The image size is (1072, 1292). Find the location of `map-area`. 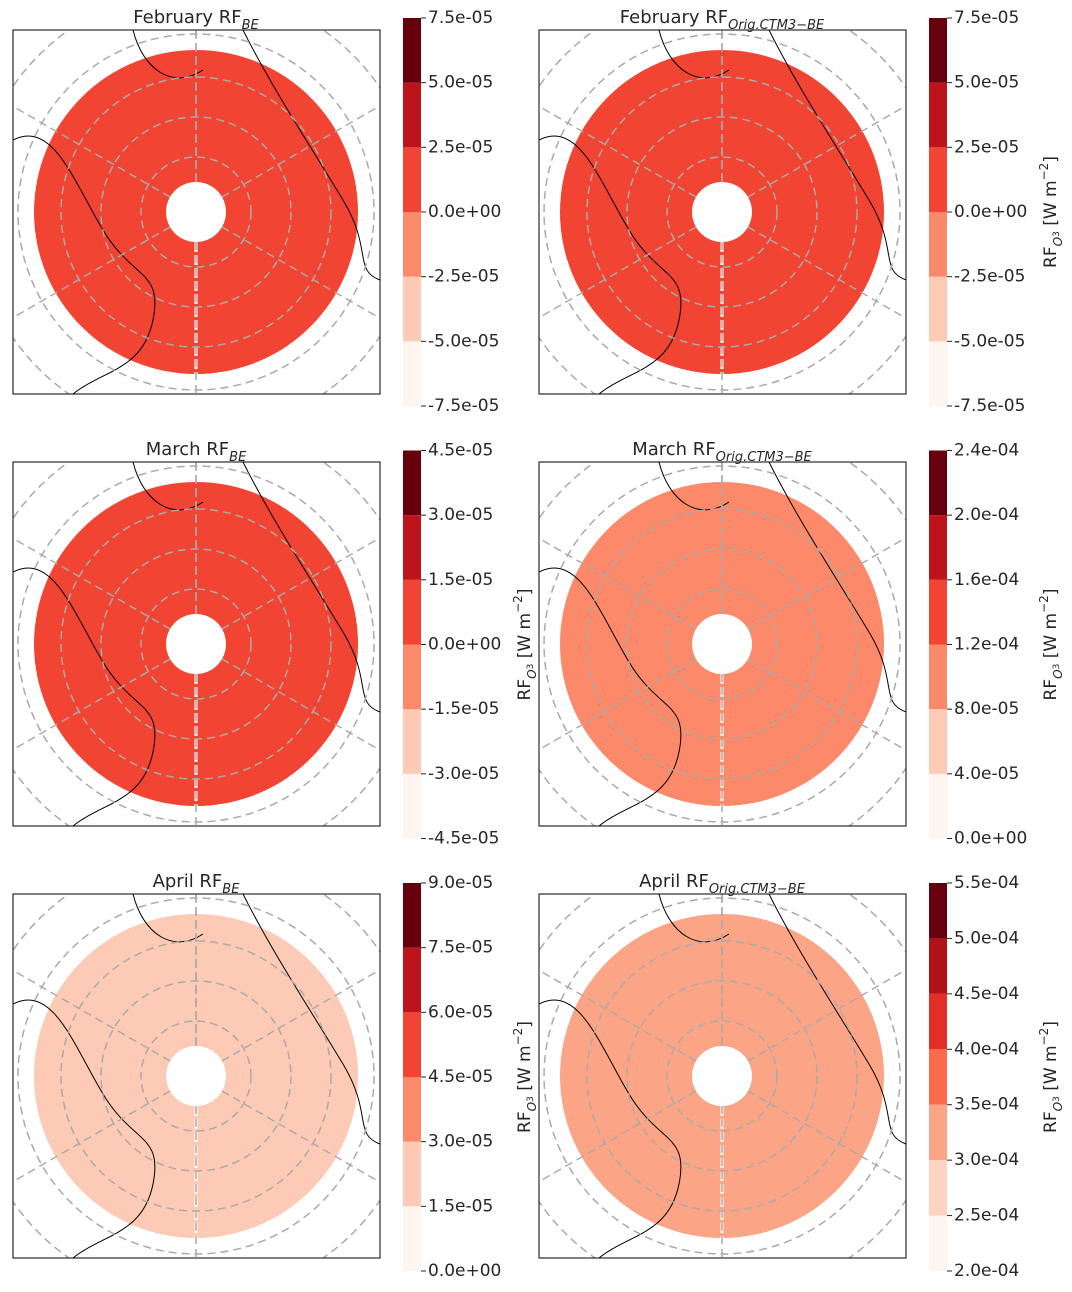

map-area is located at coordinates (196, 1076).